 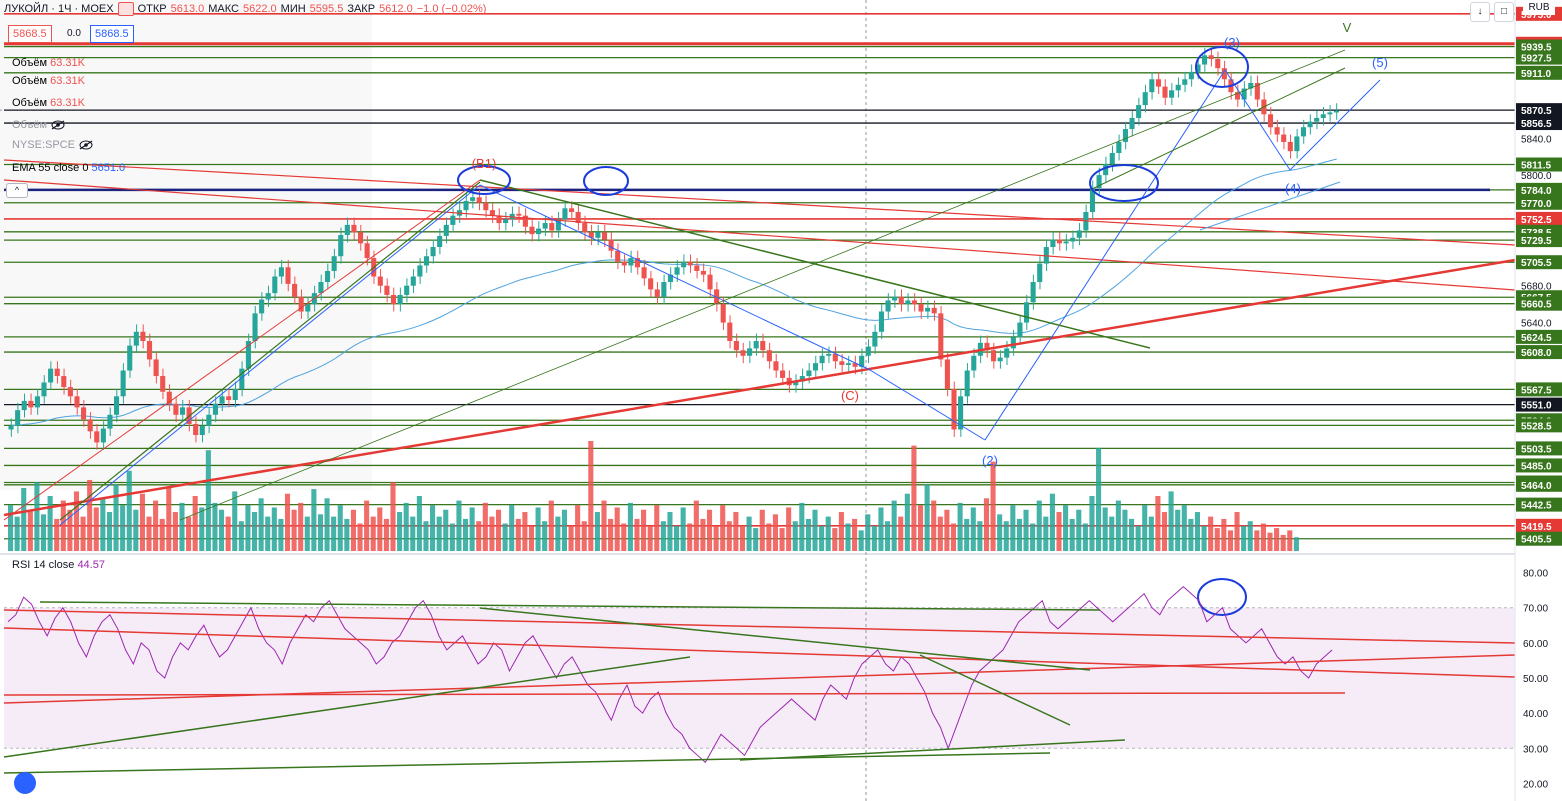 I want to click on currency-label: RUB, so click(x=1539, y=8).